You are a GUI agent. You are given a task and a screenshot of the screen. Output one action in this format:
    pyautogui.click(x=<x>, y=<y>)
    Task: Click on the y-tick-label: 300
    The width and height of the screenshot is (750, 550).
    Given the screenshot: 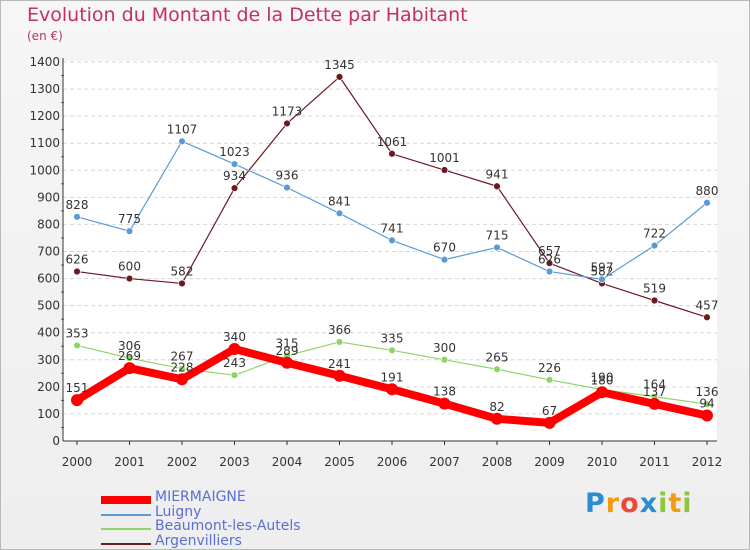 What is the action you would take?
    pyautogui.click(x=48, y=360)
    